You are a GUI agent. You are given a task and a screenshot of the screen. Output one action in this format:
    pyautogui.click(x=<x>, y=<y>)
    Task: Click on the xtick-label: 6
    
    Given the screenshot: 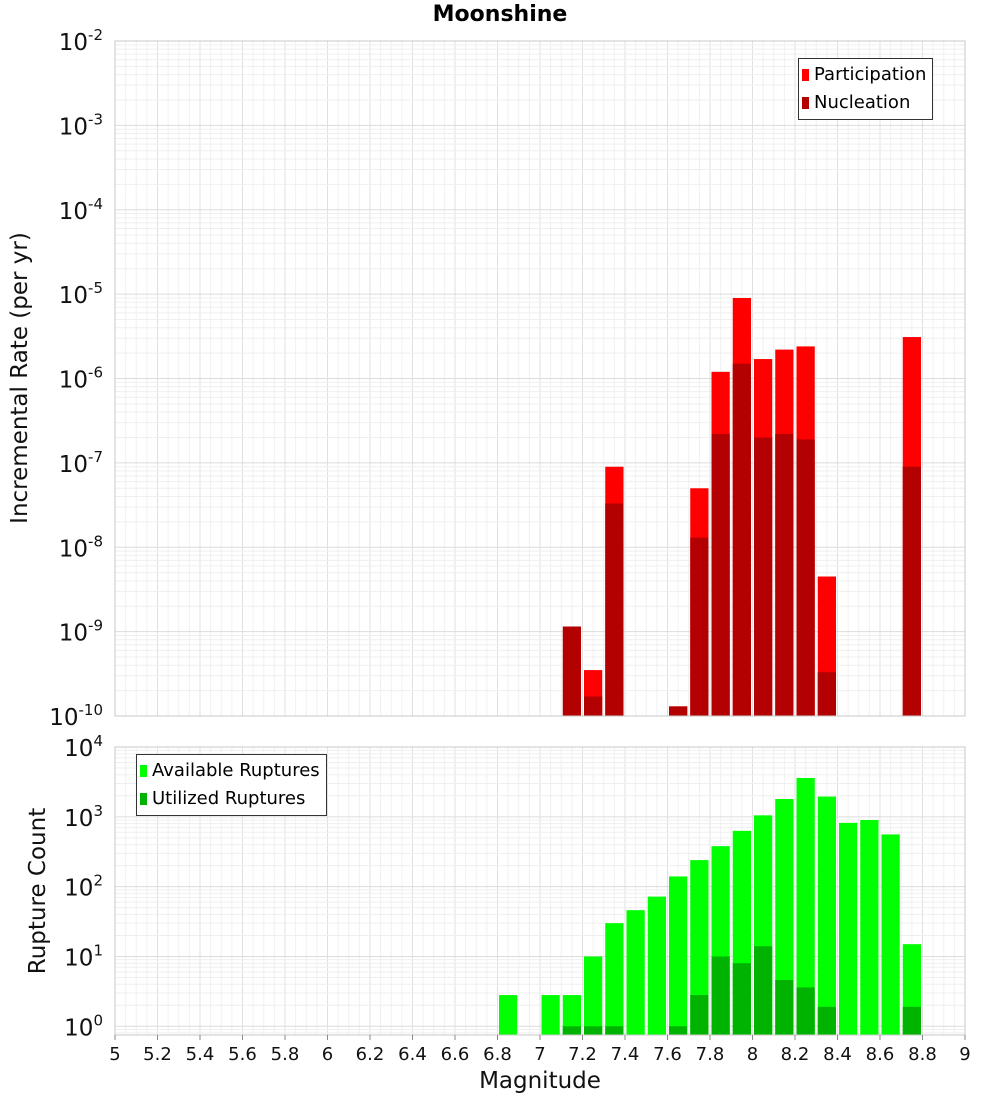 What is the action you would take?
    pyautogui.click(x=327, y=1054)
    